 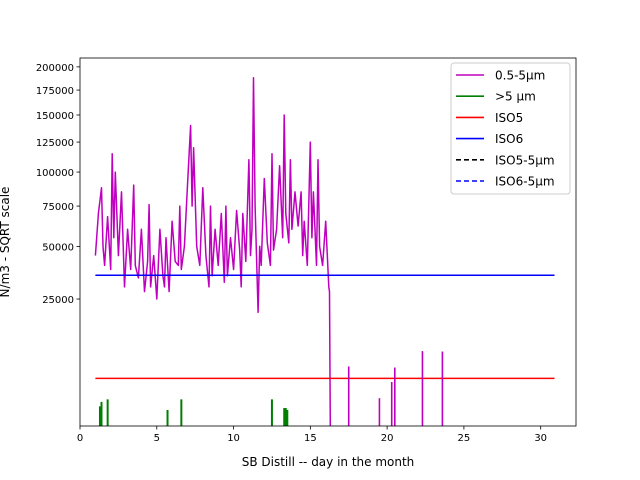 What do you see at coordinates (6, 242) in the screenshot?
I see `y-axis-label: N/m3 - SQRT scale` at bounding box center [6, 242].